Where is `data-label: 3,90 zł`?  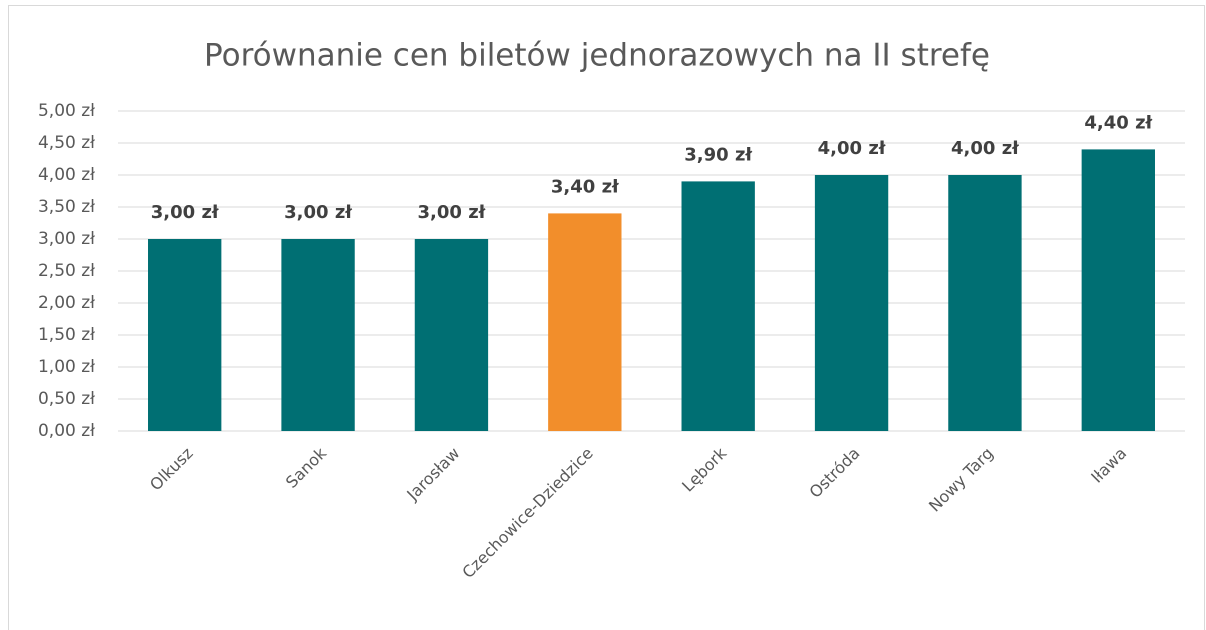 data-label: 3,90 zł is located at coordinates (718, 154).